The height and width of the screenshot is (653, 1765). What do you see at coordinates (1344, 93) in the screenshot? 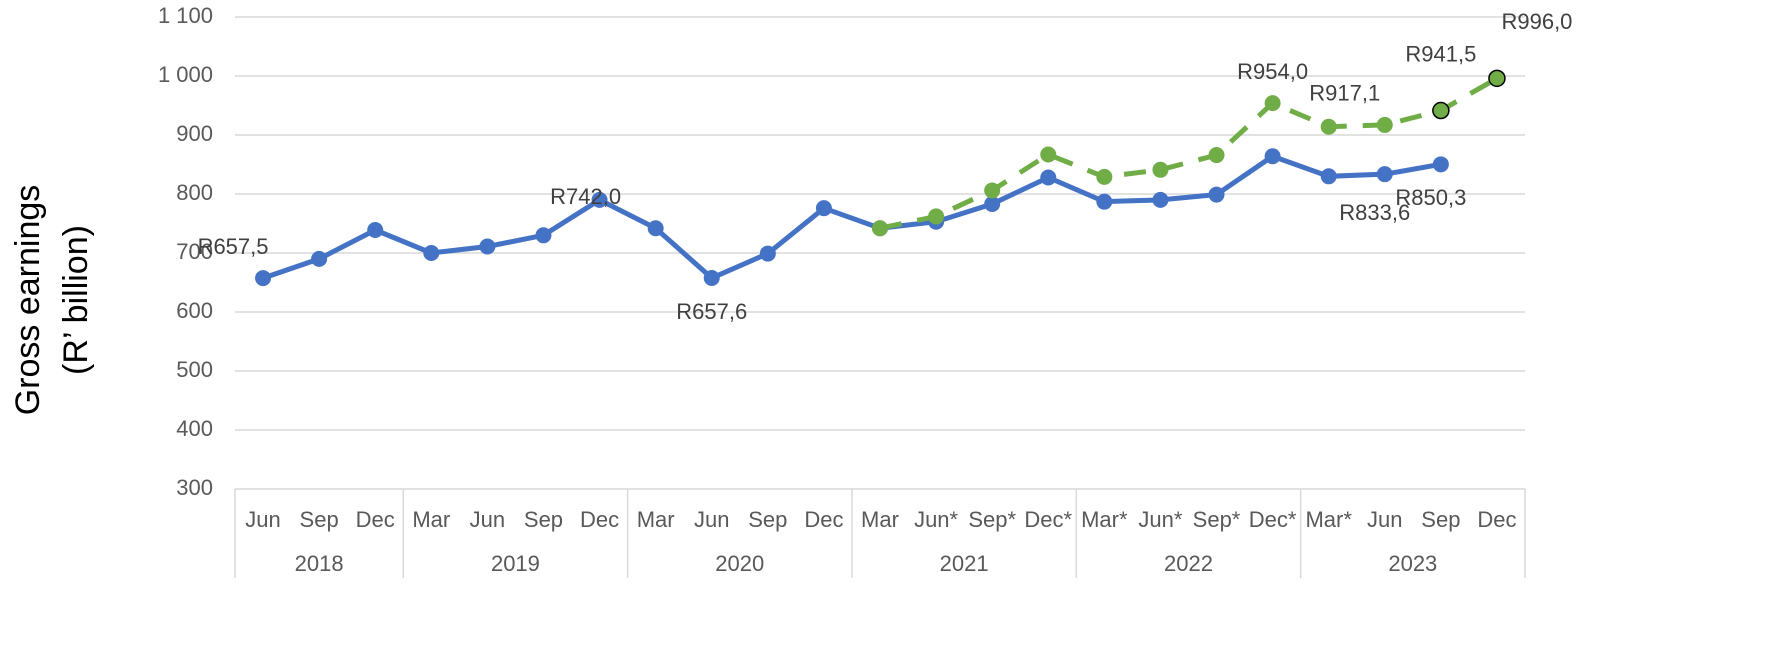
I see `data-label: R917,1` at bounding box center [1344, 93].